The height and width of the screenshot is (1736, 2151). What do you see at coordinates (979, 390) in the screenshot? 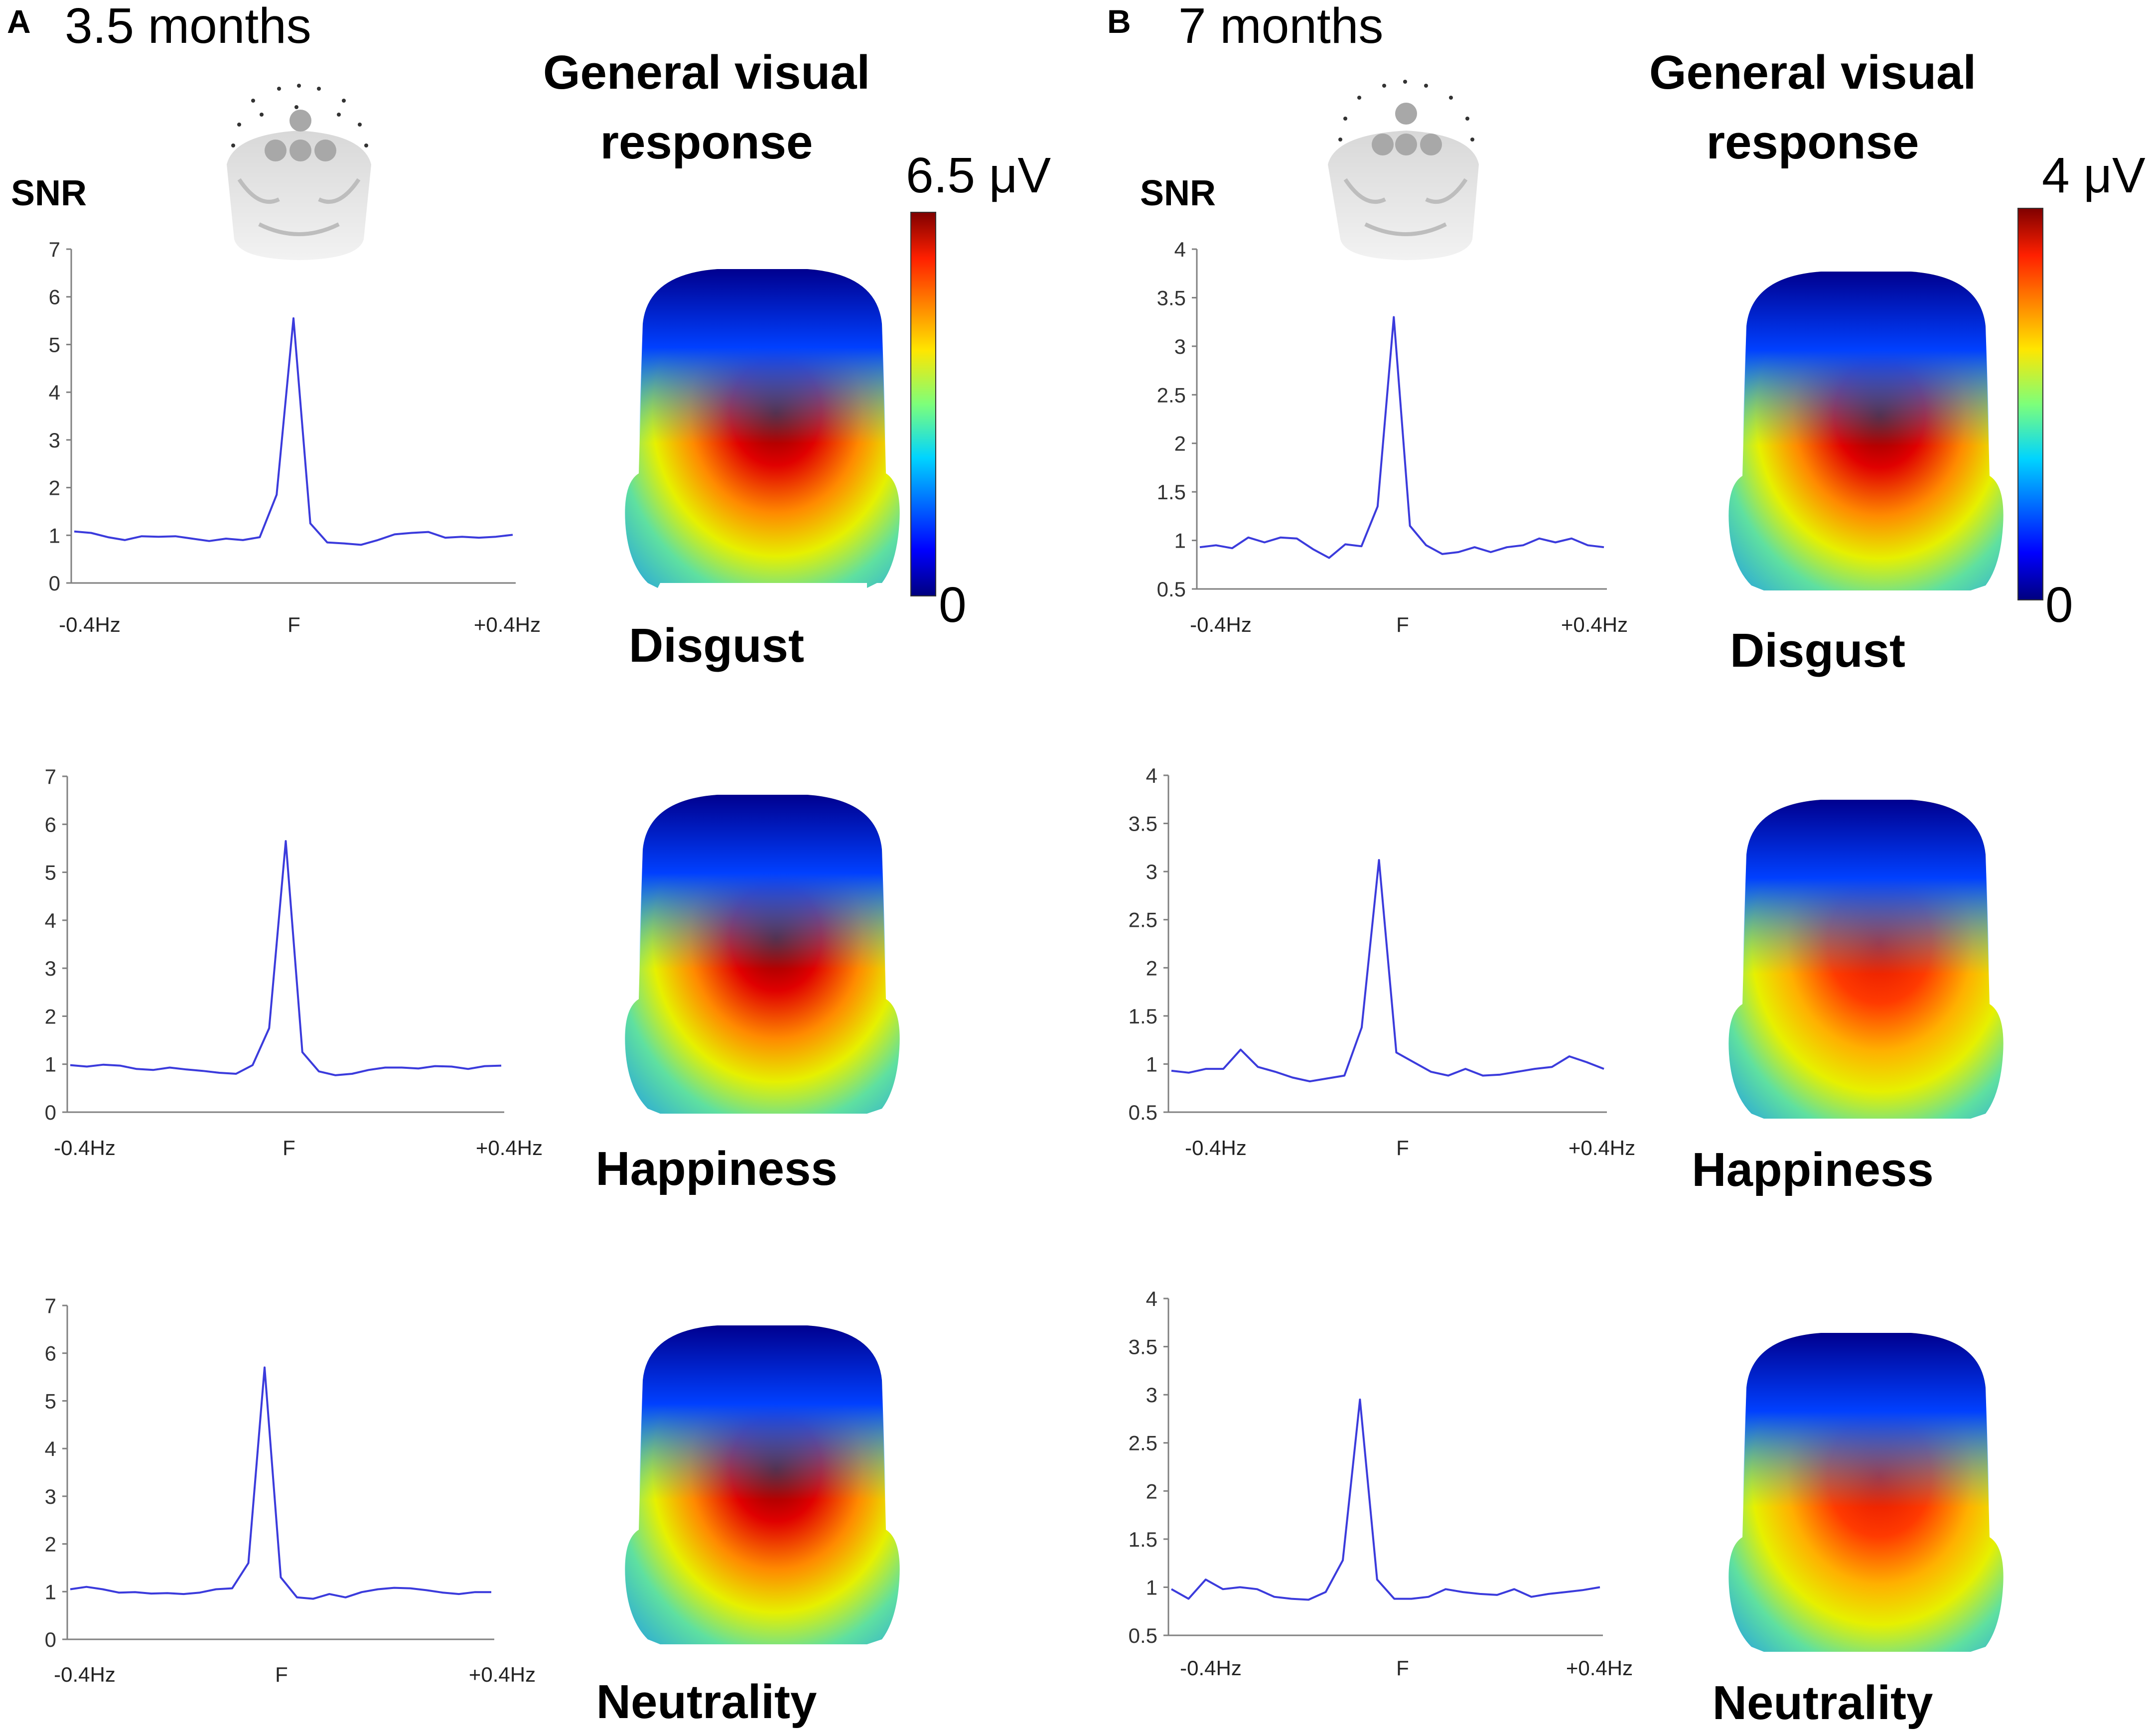
I see `colorbar-a: 6.5 μV 0` at bounding box center [979, 390].